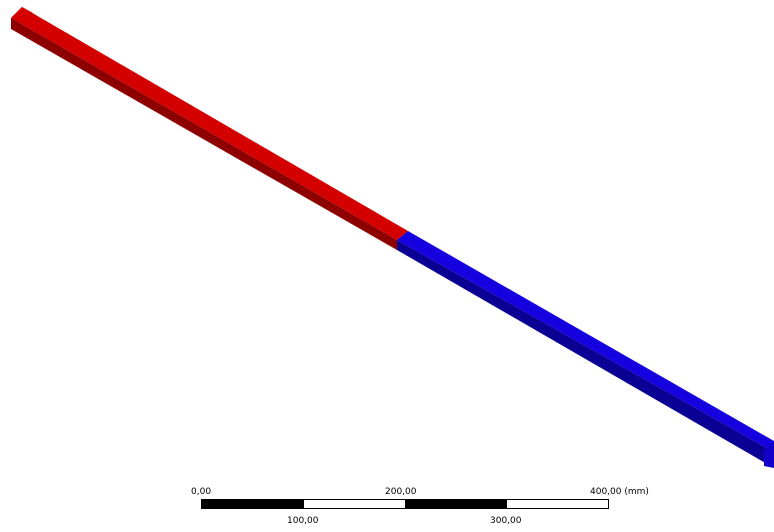 This screenshot has width=774, height=532. I want to click on scale-label-300: 300,00, so click(506, 521).